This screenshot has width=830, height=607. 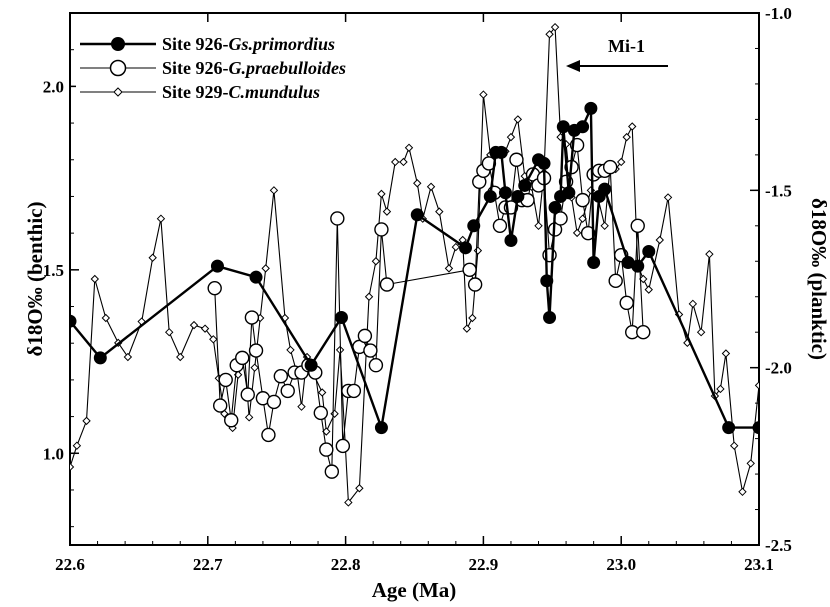 What do you see at coordinates (626, 46) in the screenshot?
I see `mi1-label: Mi-1` at bounding box center [626, 46].